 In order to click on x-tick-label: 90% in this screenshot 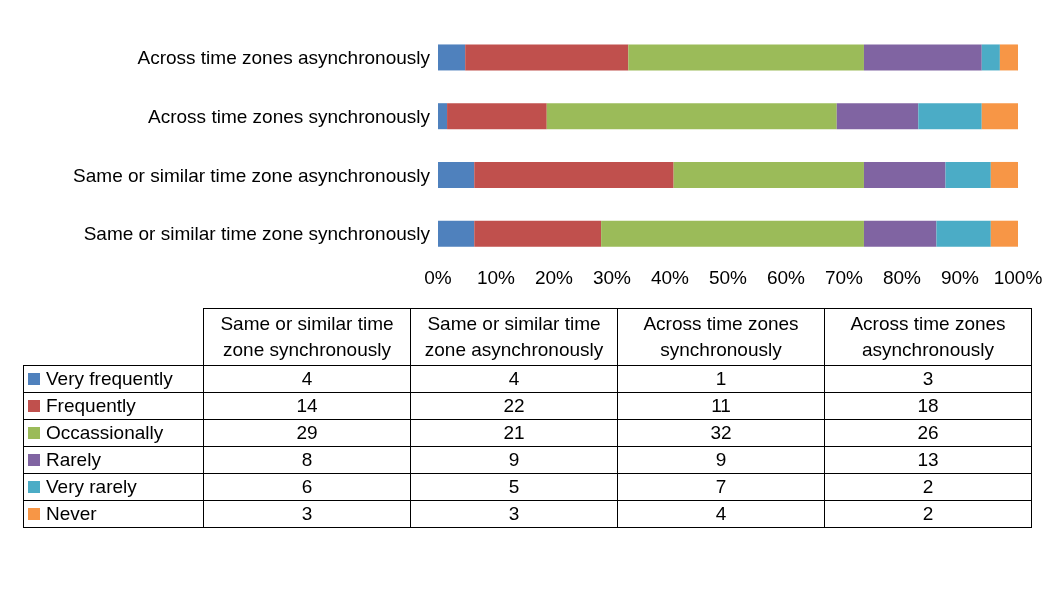, I will do `click(960, 278)`.